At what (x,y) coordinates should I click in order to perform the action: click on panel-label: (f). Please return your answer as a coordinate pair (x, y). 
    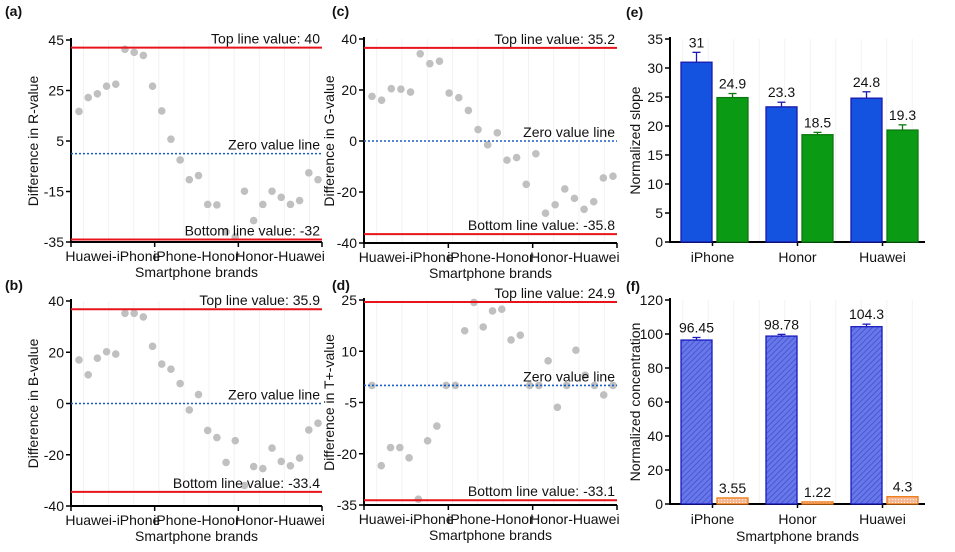
    Looking at the image, I should click on (633, 286).